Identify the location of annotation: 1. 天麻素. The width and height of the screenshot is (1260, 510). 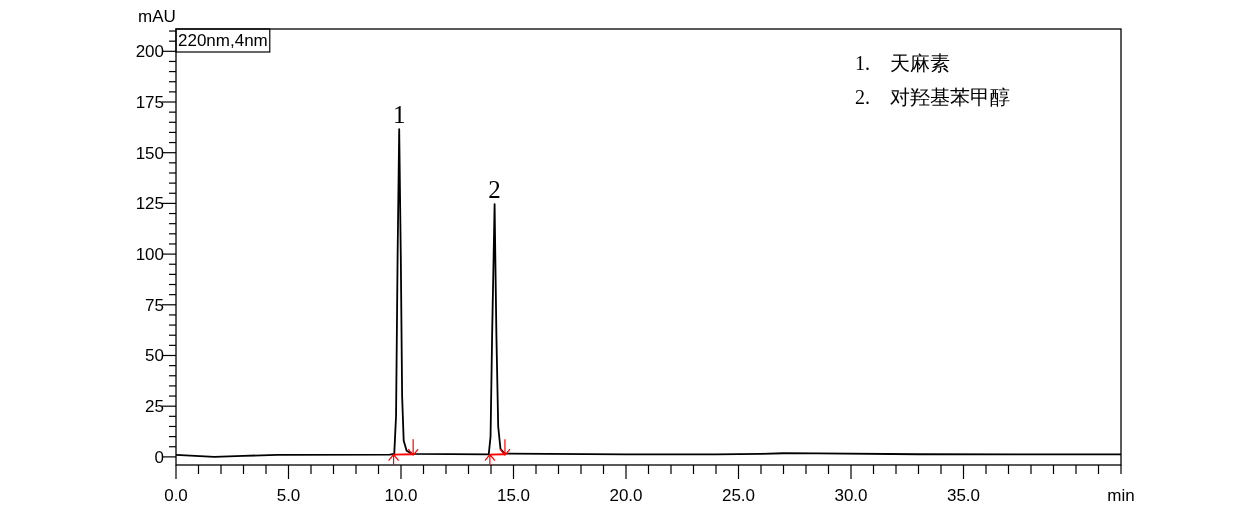
(902, 63).